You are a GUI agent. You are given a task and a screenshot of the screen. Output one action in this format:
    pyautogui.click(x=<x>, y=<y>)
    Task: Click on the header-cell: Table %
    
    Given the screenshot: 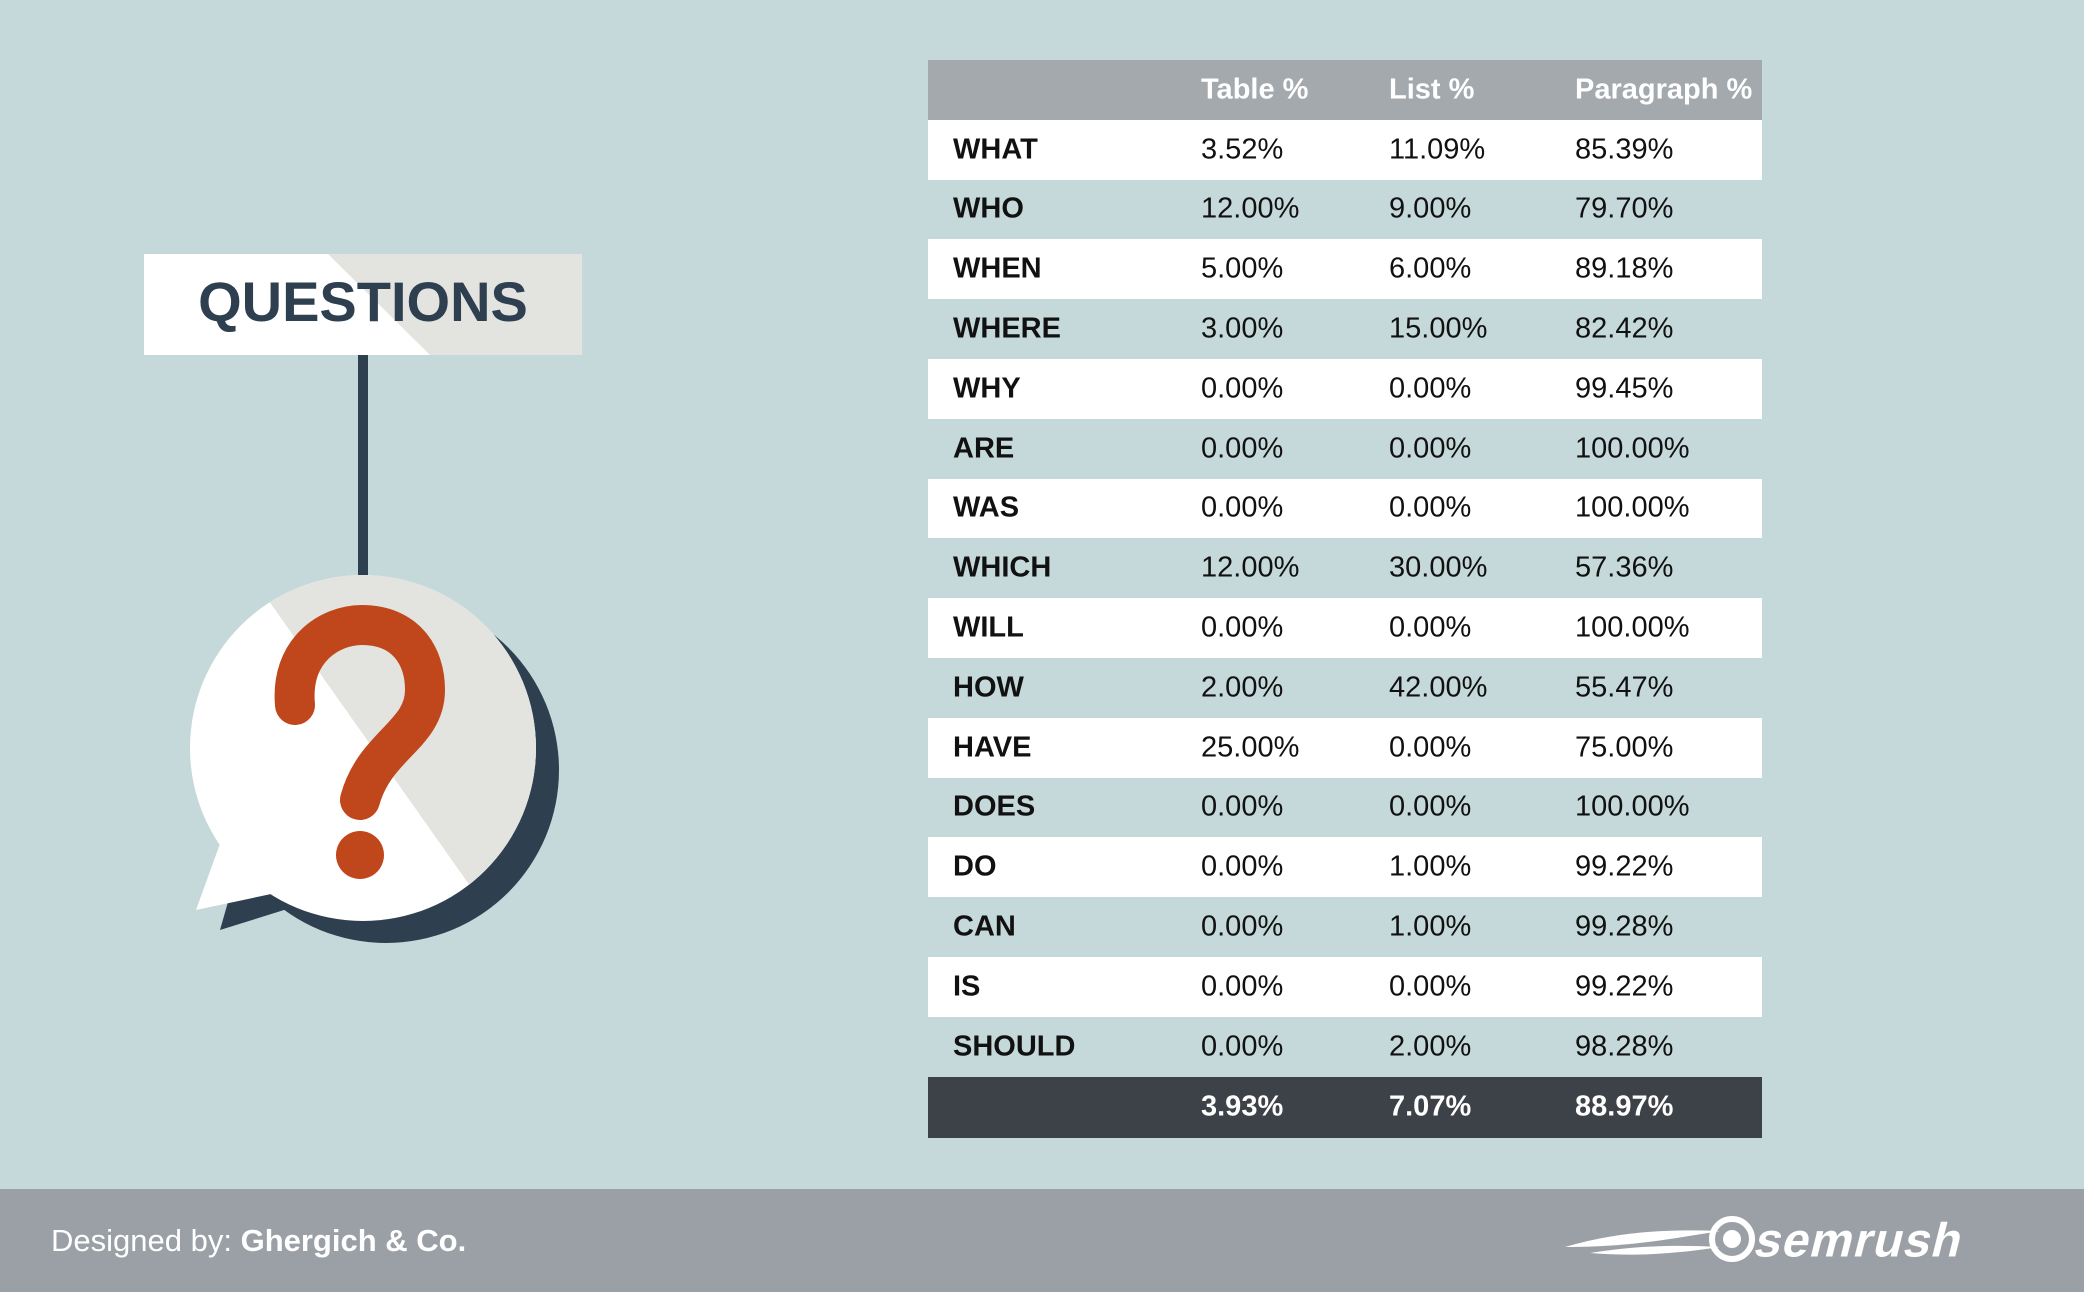 What is the action you would take?
    pyautogui.click(x=1255, y=89)
    